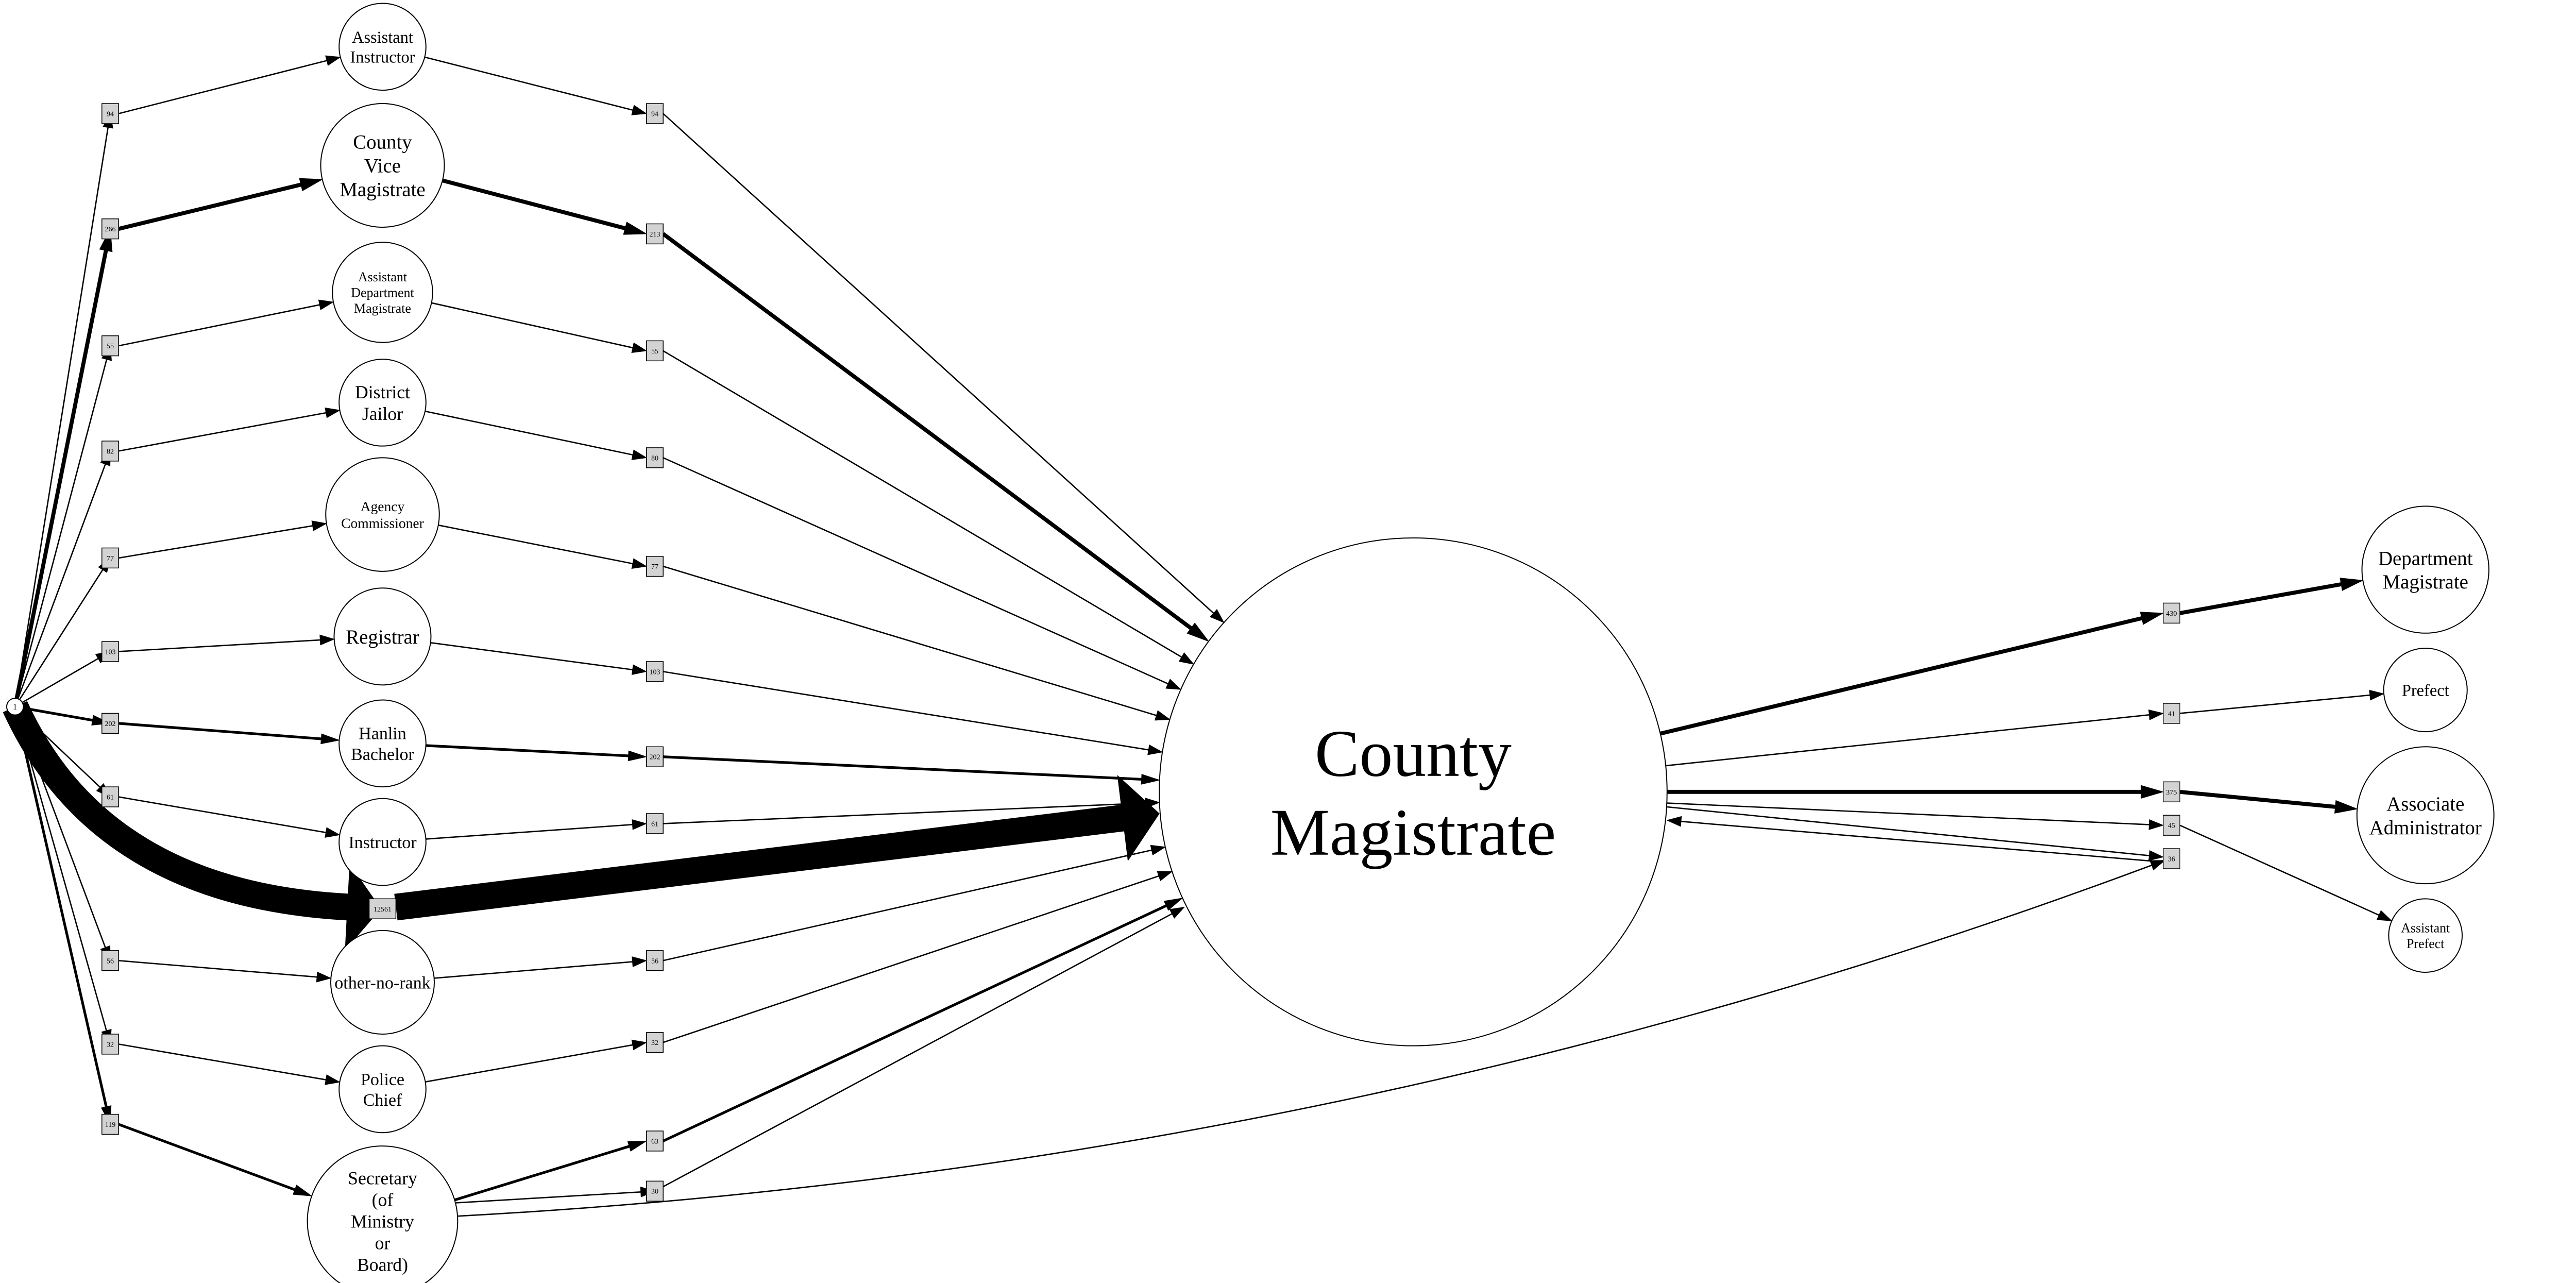 The width and height of the screenshot is (2576, 1283). I want to click on count-district-jailor-left-text: 82, so click(111, 451).